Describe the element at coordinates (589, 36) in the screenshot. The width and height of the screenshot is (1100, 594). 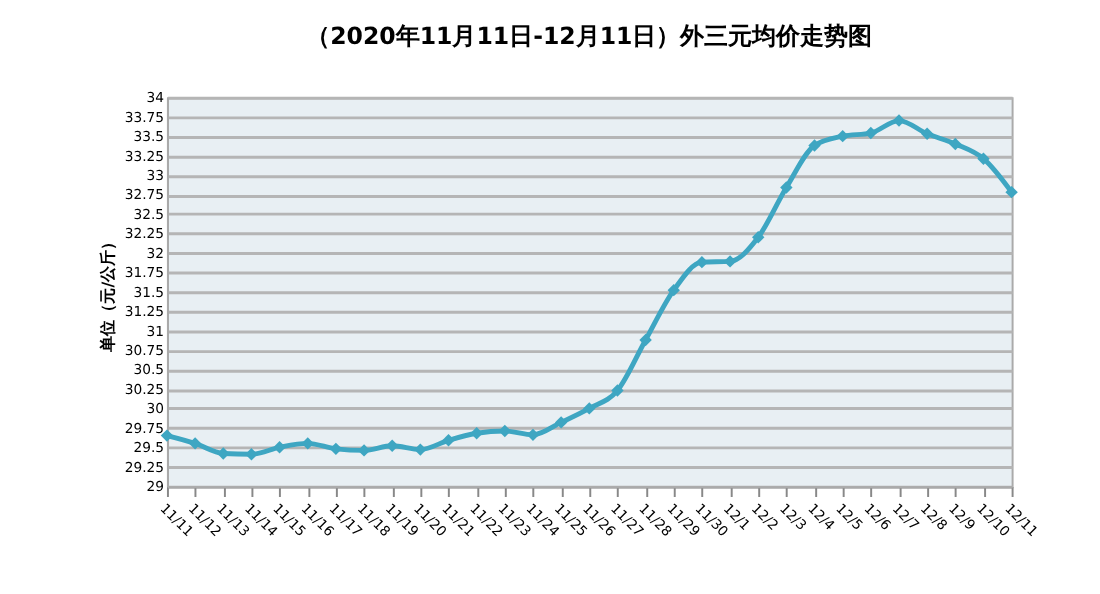
I see `chart-title: （2020年11月11日-12月11日）外三元均价走势图` at that location.